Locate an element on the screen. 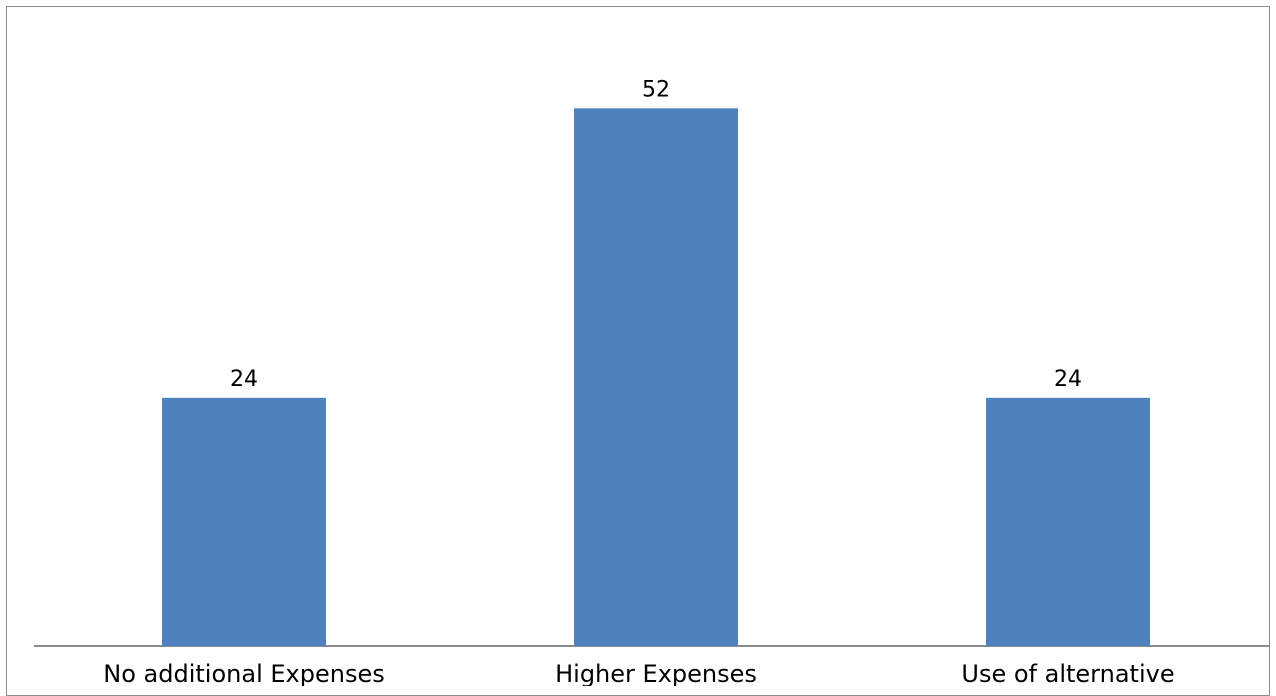 The image size is (1276, 696). x-tick-label: Higher Expenses is located at coordinates (656, 673).